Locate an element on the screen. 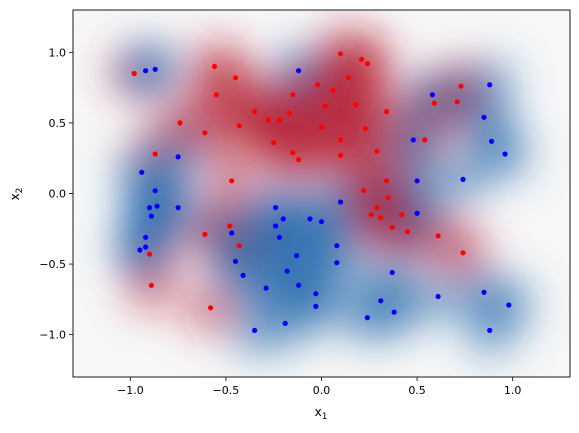 This screenshot has height=433, width=579. y-axis: −1.0 −0.5 0.0 0.5 1.0 is located at coordinates (56, 194).